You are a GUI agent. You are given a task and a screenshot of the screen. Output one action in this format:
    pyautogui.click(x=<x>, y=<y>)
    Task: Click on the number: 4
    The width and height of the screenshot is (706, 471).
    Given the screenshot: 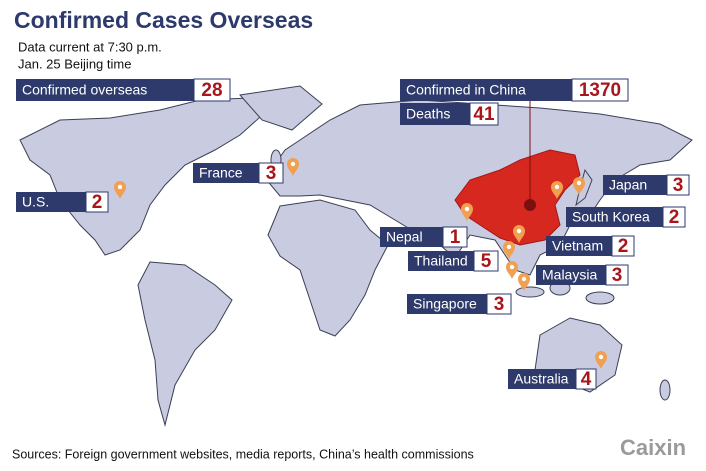 What is the action you would take?
    pyautogui.click(x=586, y=379)
    